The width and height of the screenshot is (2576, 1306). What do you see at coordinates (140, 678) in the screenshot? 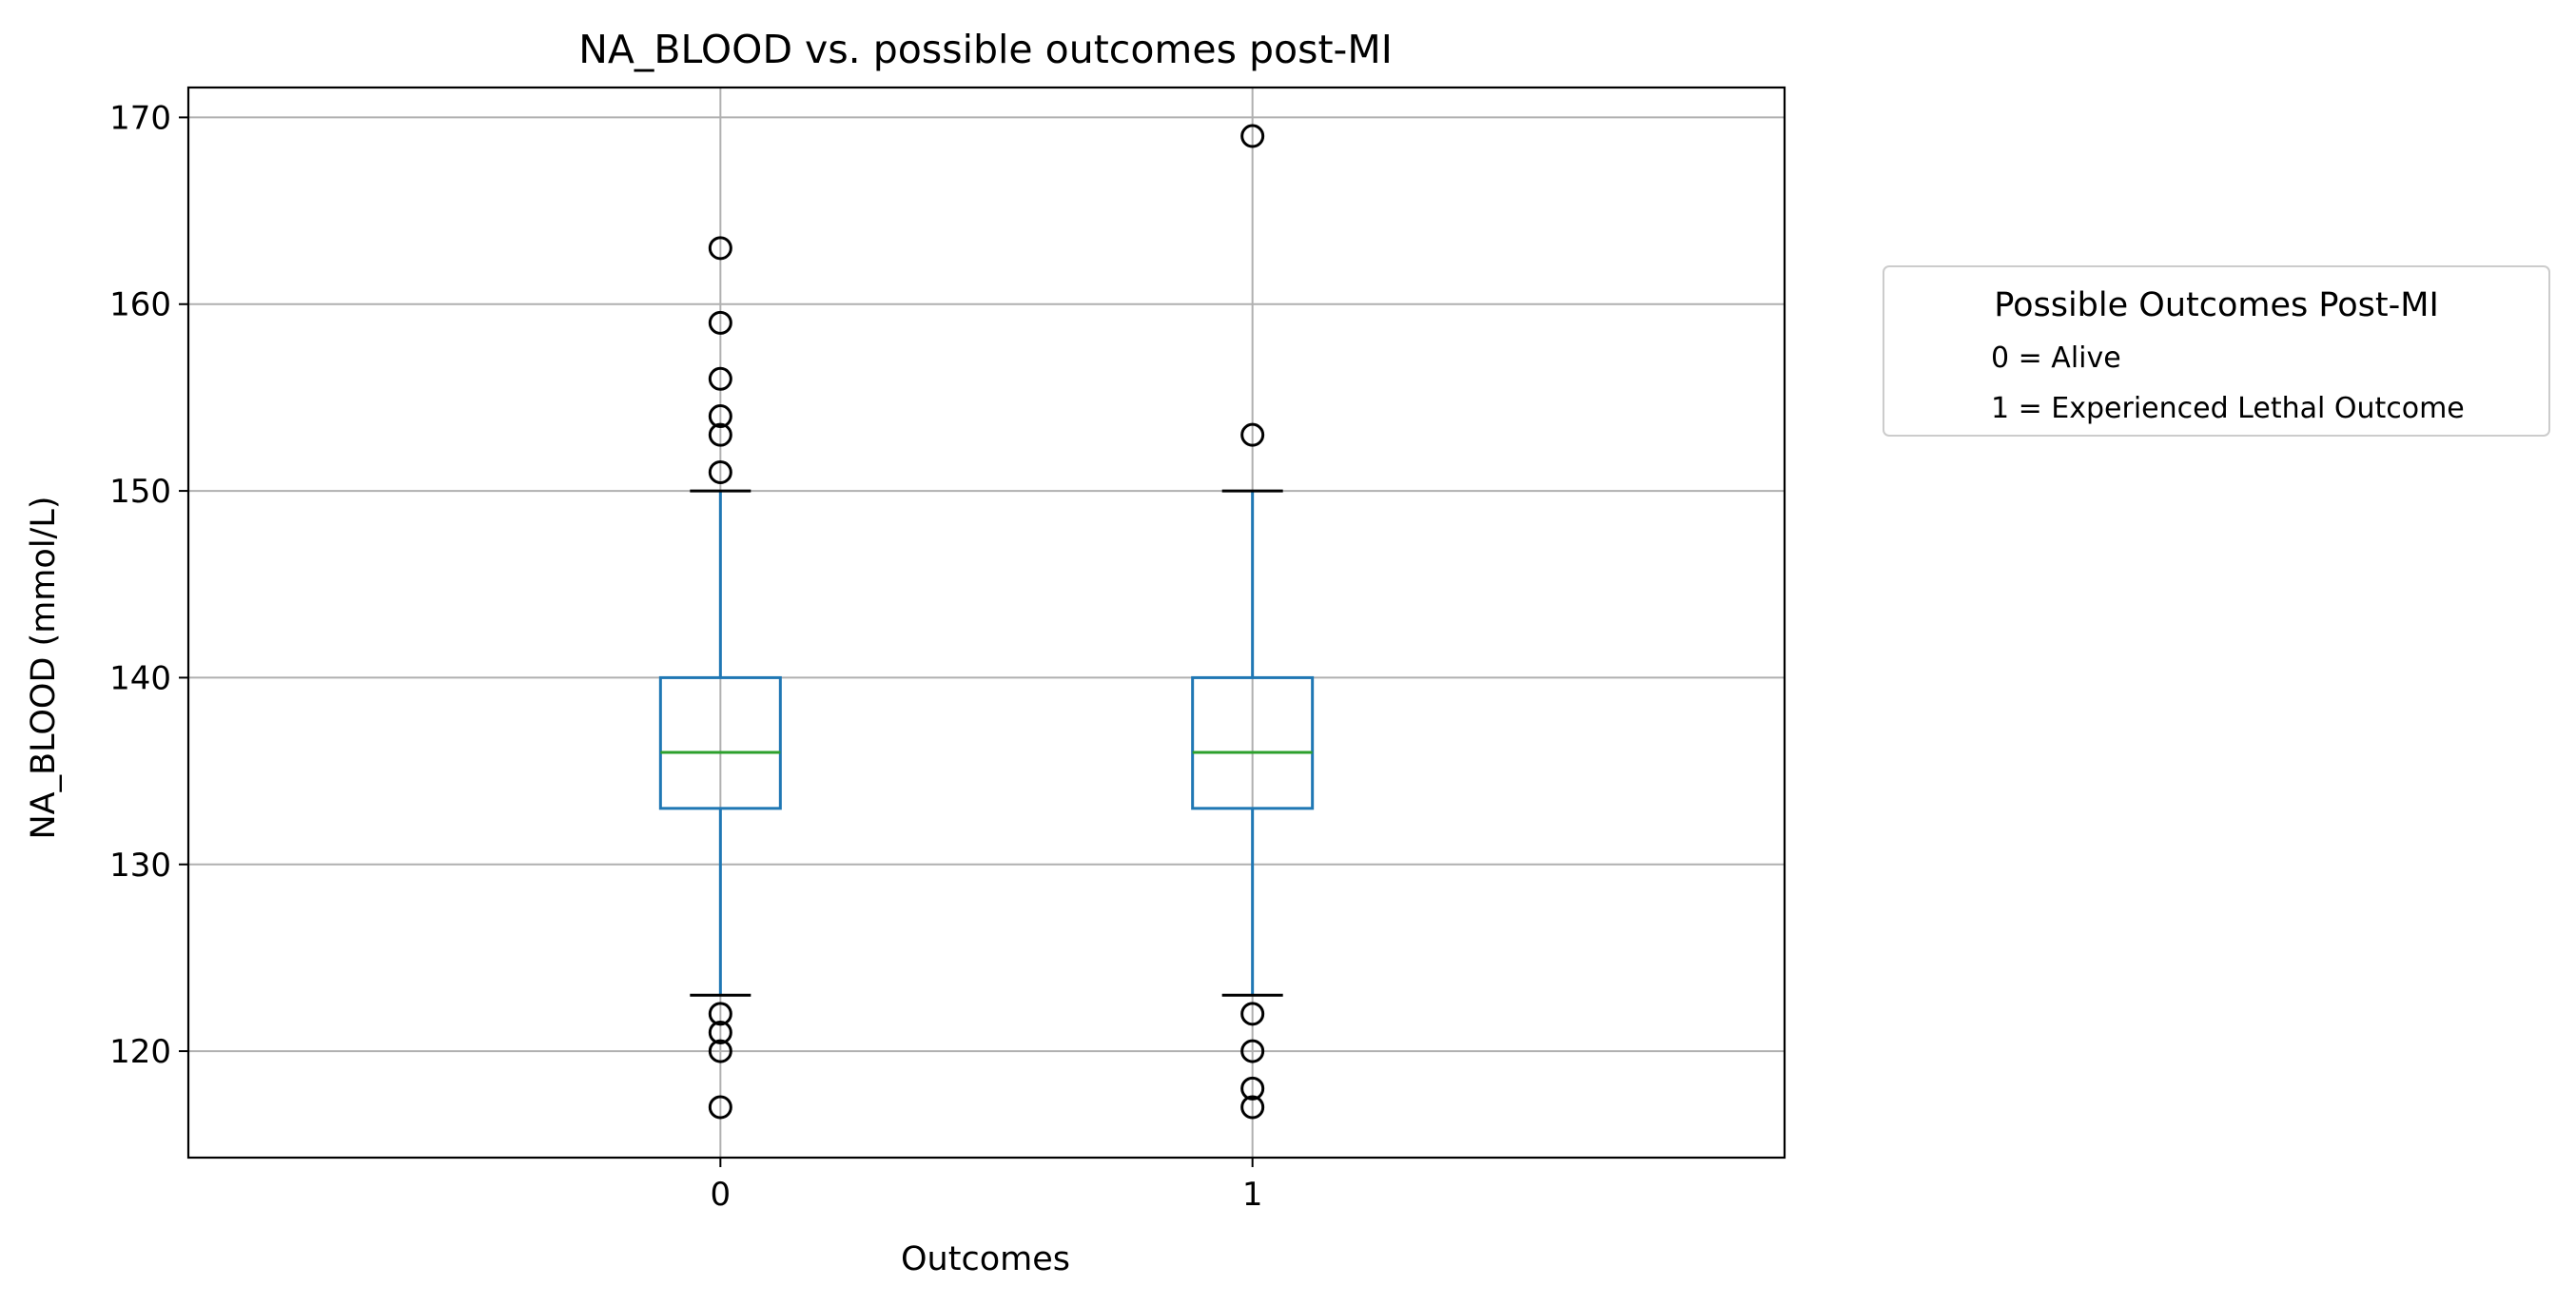
I see `y-tick-label: 140` at bounding box center [140, 678].